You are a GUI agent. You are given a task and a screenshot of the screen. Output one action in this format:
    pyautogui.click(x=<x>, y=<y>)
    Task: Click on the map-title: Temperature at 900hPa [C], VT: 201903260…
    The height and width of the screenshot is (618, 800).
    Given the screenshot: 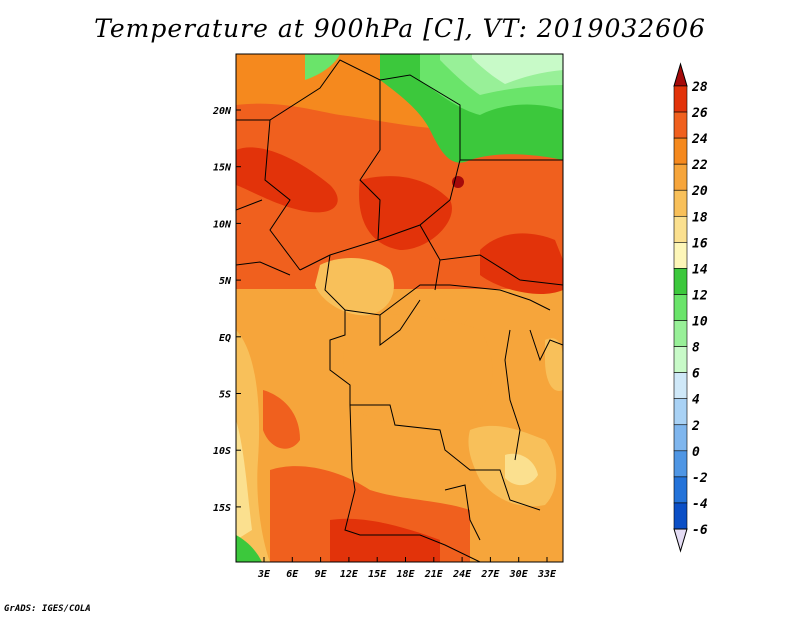 What is the action you would take?
    pyautogui.click(x=400, y=28)
    